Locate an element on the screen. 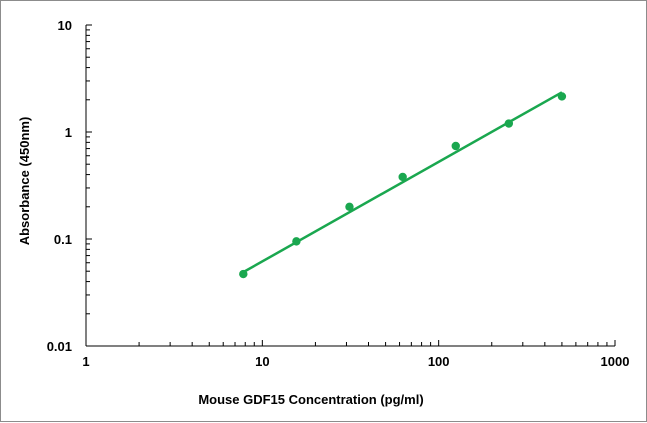 This screenshot has width=647, height=423. x-tick-label: 1000 is located at coordinates (615, 361).